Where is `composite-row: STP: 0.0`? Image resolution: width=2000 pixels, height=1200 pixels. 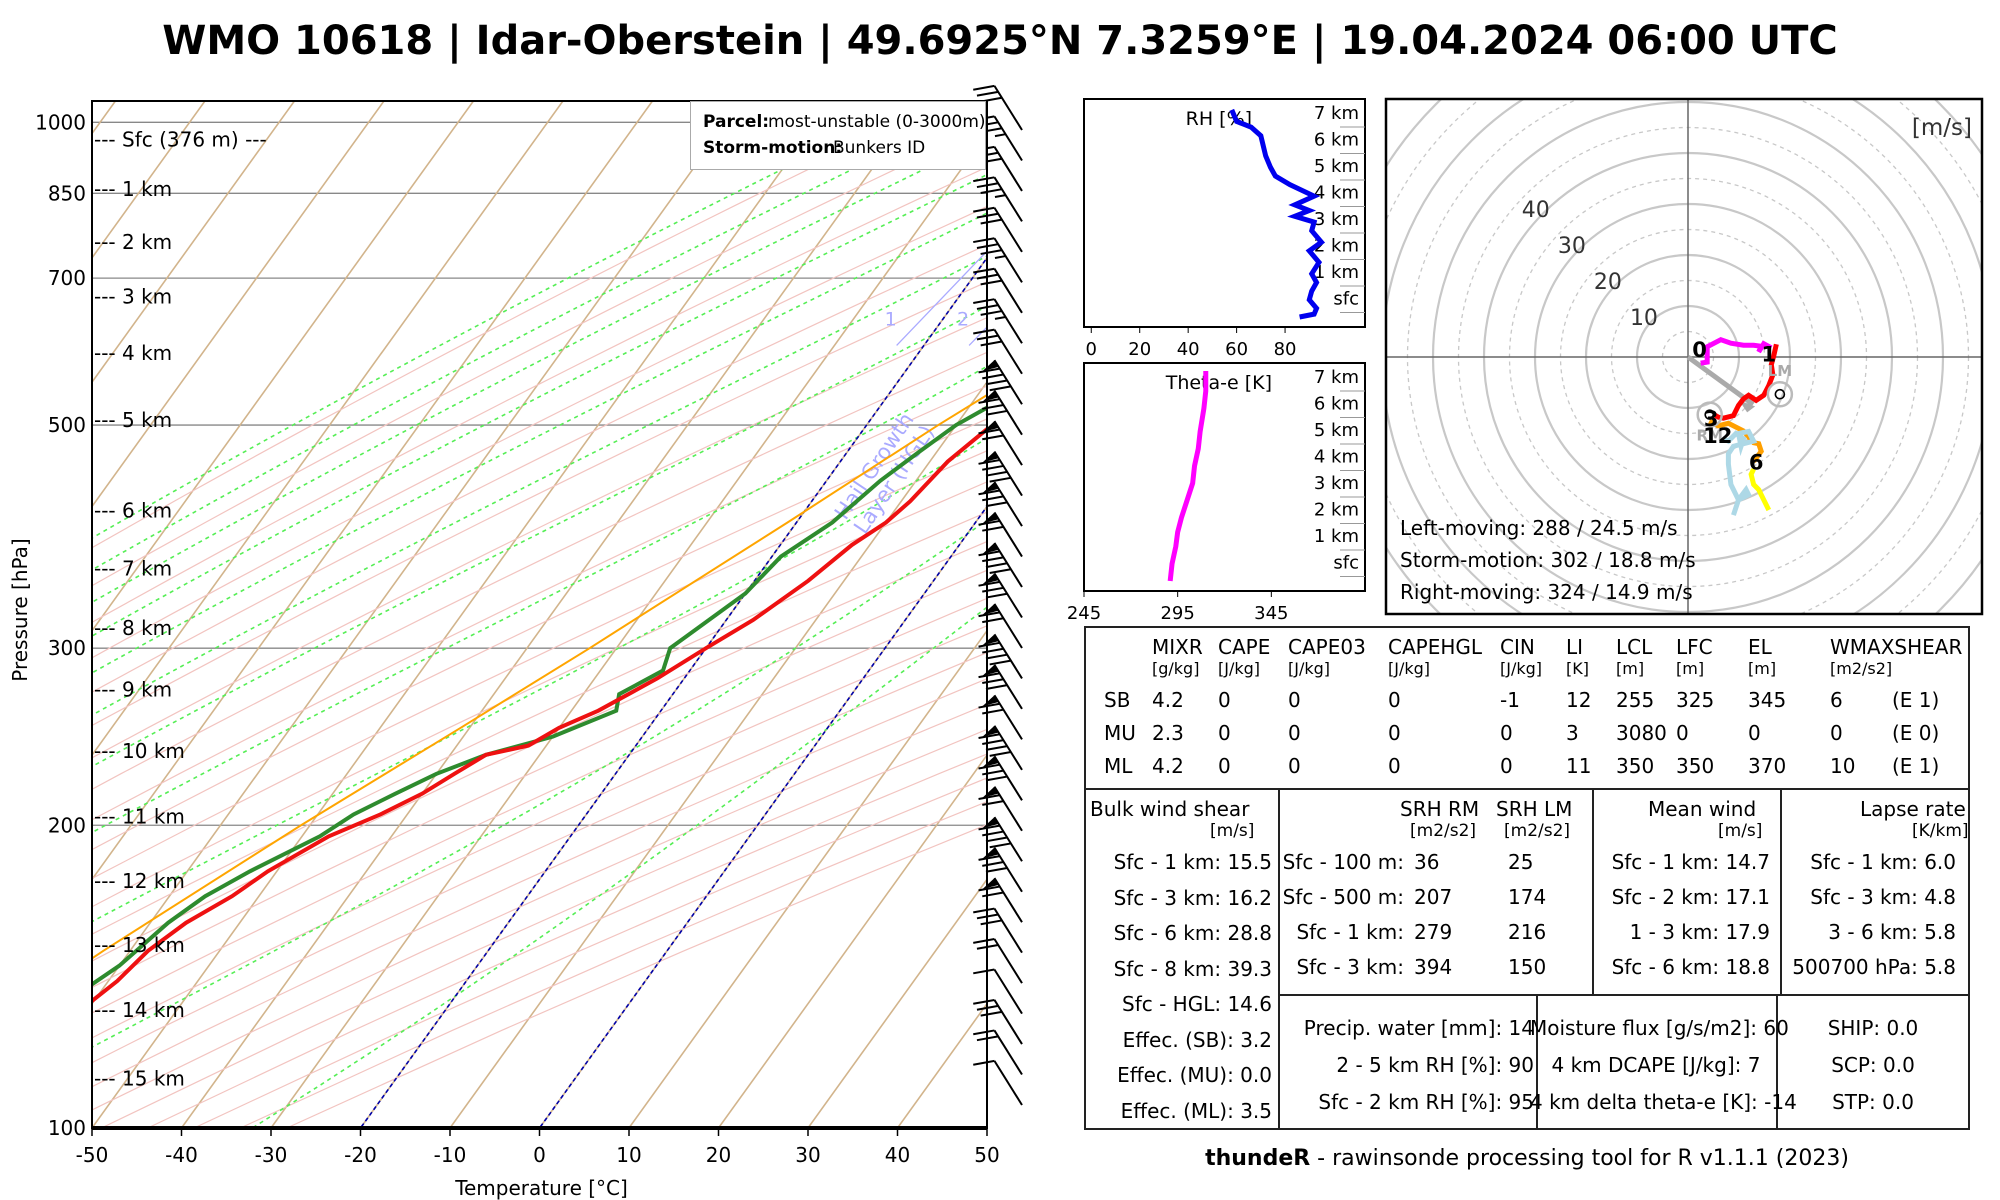 composite-row: STP: 0.0 is located at coordinates (1873, 1102).